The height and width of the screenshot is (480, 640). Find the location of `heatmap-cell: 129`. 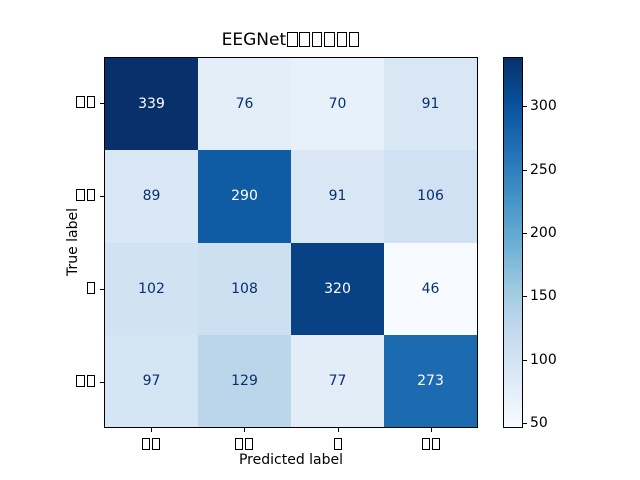

heatmap-cell: 129 is located at coordinates (244, 380).